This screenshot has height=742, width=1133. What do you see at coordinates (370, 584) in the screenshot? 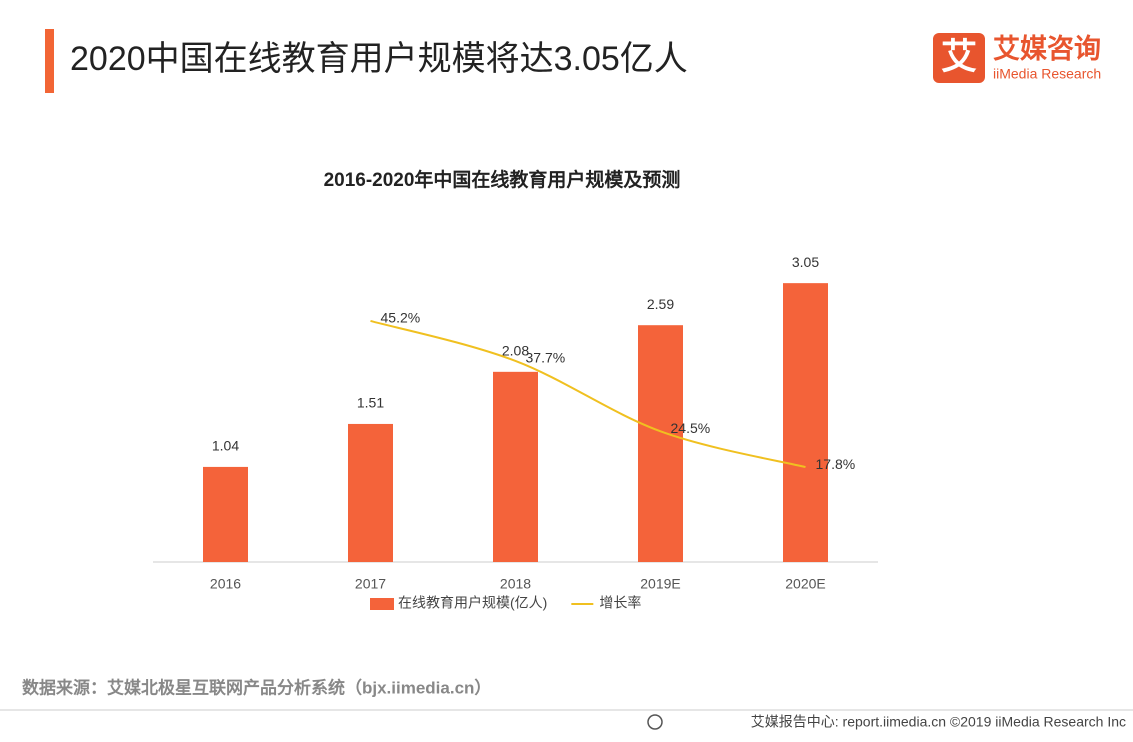
I see `x-tick-label: 2017` at bounding box center [370, 584].